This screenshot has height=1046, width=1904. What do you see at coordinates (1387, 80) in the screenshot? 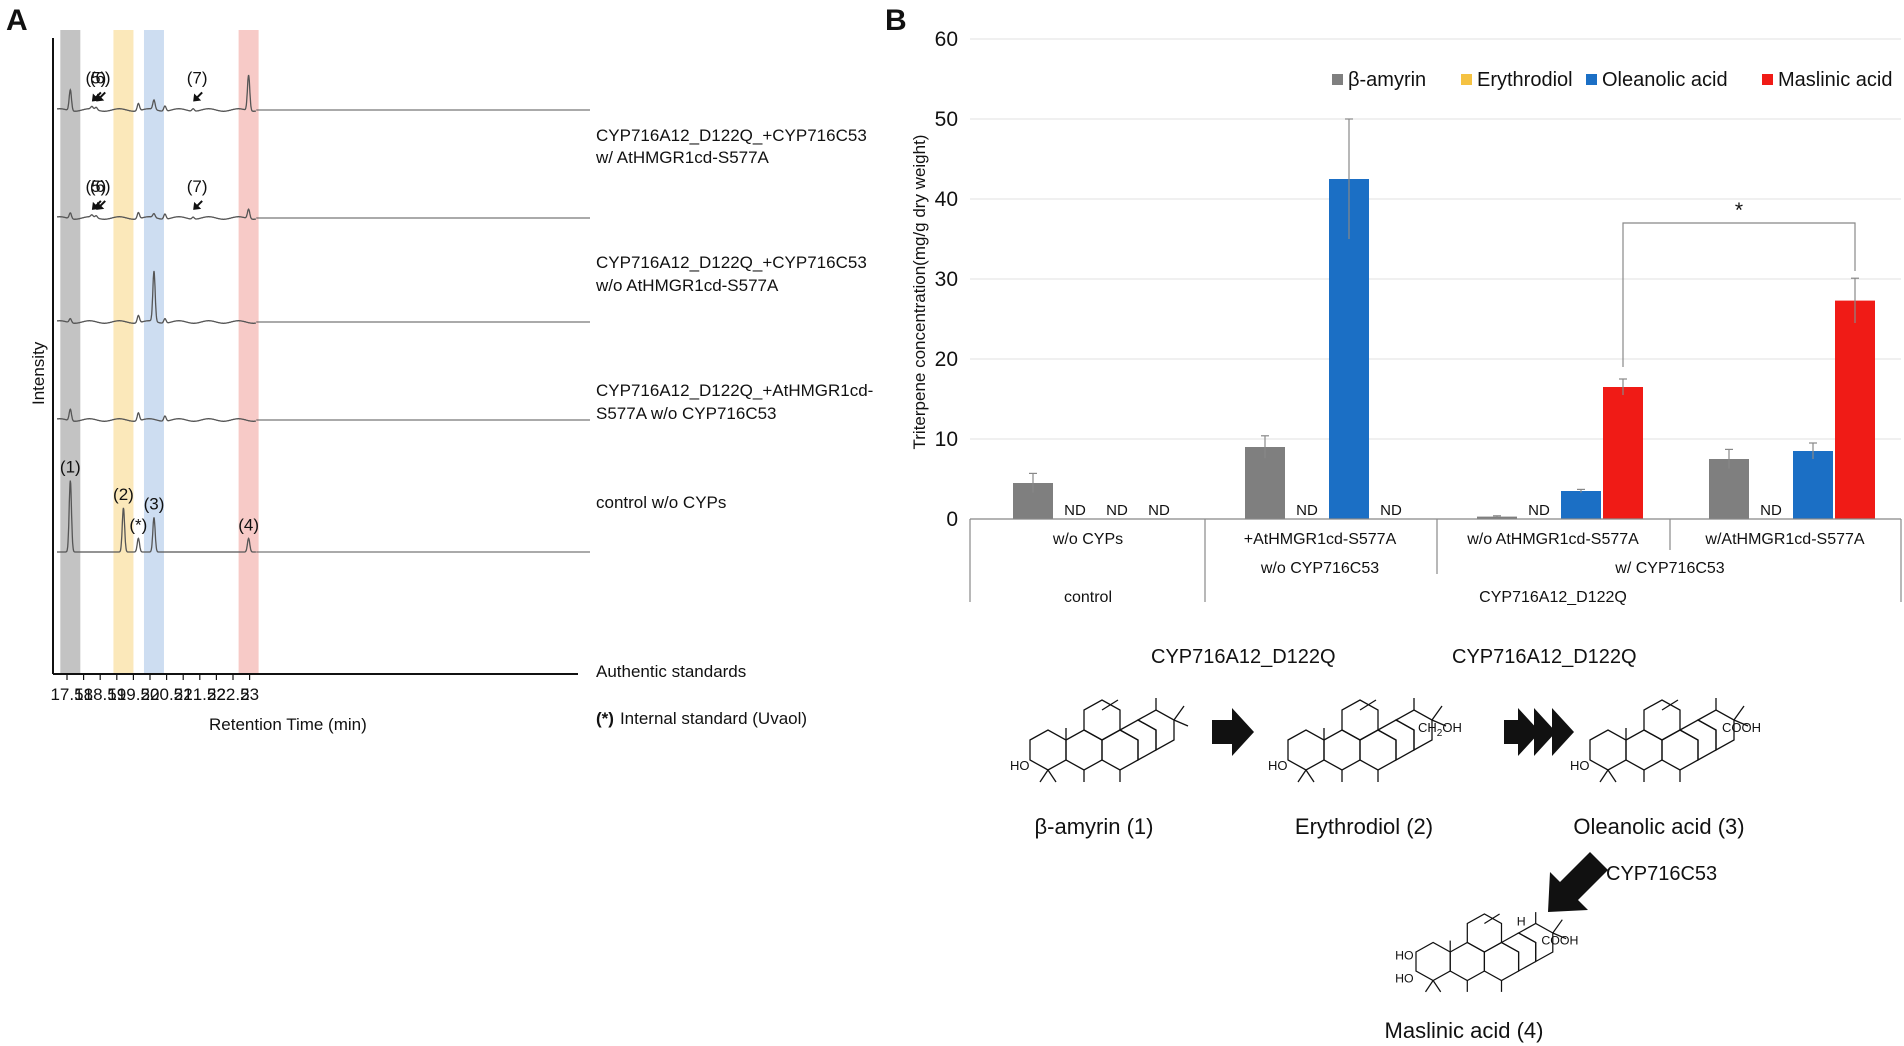
I see `legend-label: β-amyrin` at bounding box center [1387, 80].